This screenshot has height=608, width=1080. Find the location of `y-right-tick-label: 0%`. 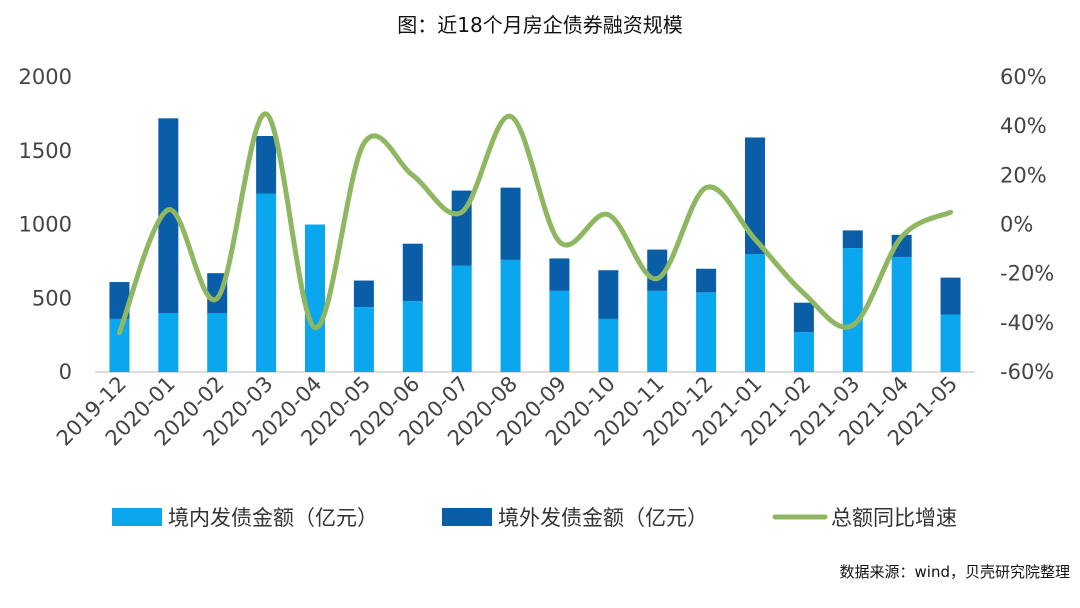

y-right-tick-label: 0% is located at coordinates (1016, 225).